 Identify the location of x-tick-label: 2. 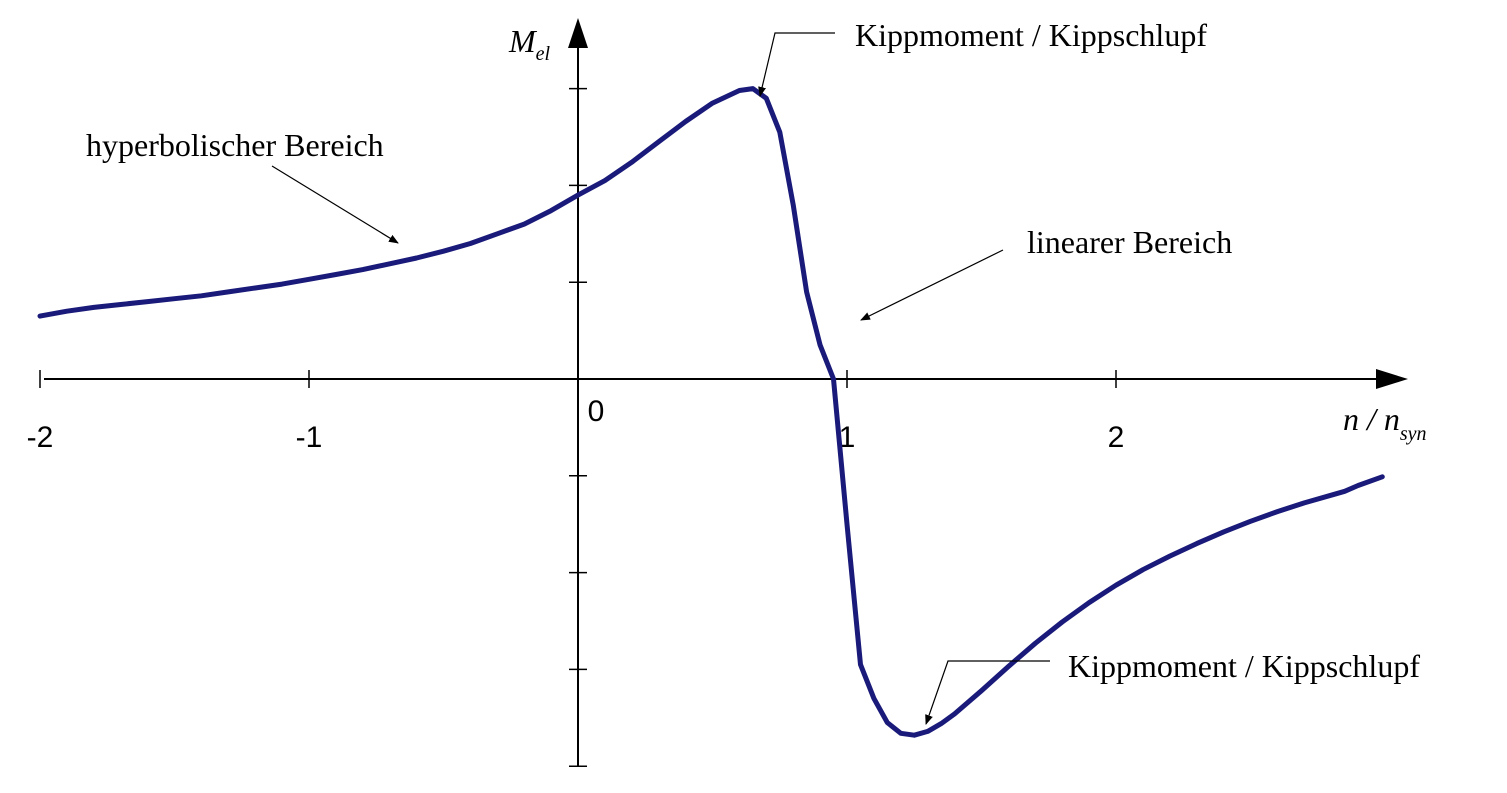
(1116, 437).